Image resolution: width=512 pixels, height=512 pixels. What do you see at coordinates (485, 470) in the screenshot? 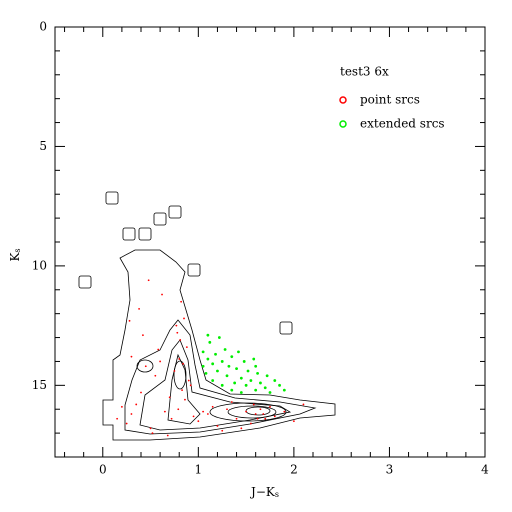
I see `x-tick-label: 4` at bounding box center [485, 470].